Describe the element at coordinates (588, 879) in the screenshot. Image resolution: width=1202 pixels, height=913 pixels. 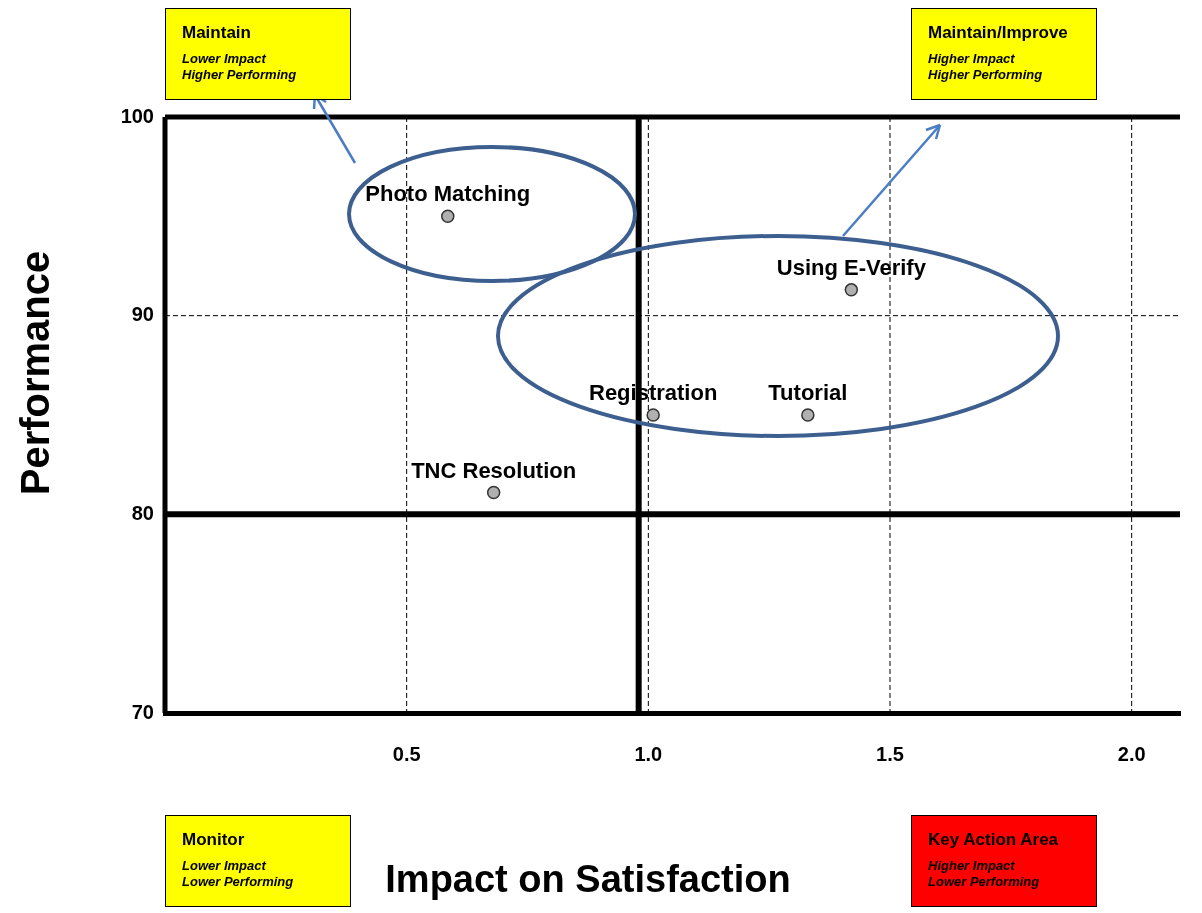
I see `x-axis-title: Impact on Satisfaction` at that location.